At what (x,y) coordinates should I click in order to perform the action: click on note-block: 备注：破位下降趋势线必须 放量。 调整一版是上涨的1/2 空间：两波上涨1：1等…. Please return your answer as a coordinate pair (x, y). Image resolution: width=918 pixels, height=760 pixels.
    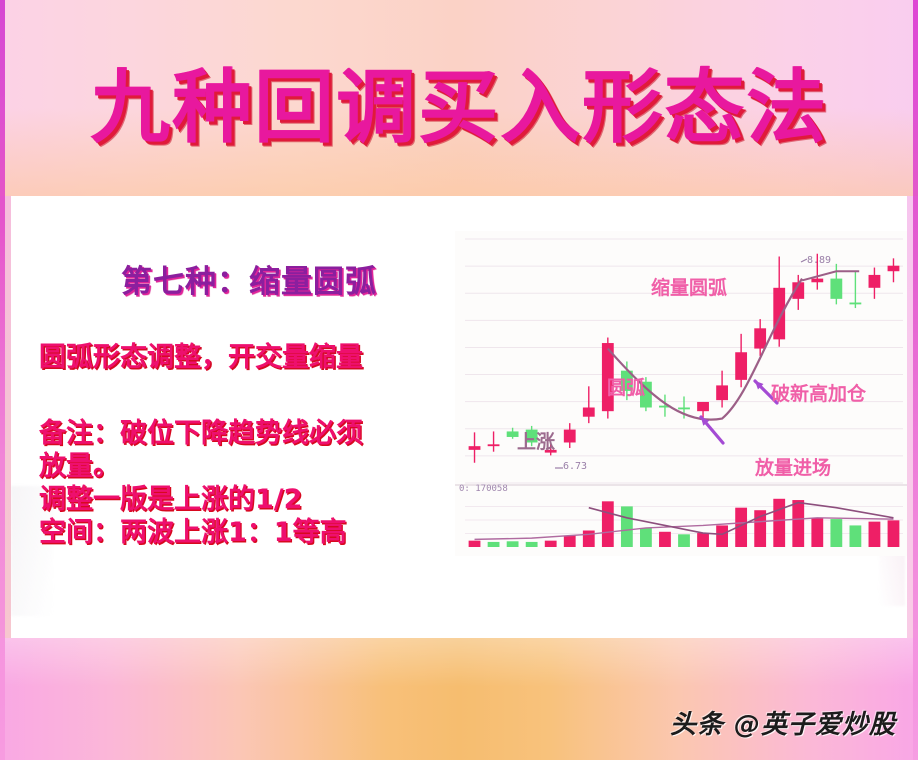
    Looking at the image, I should click on (249, 484).